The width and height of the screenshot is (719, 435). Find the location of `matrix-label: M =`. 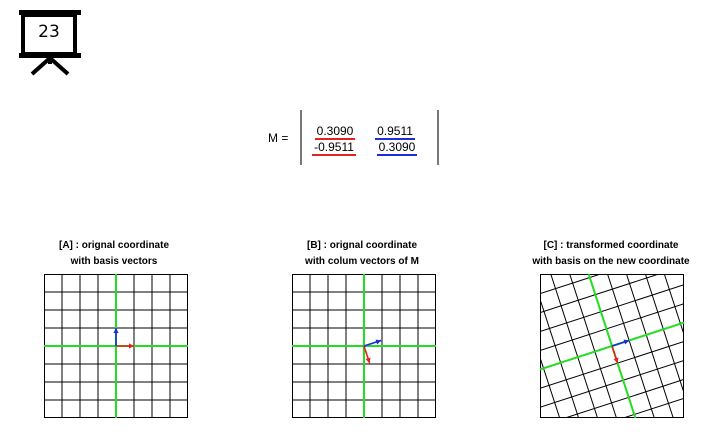

matrix-label: M = is located at coordinates (278, 138).